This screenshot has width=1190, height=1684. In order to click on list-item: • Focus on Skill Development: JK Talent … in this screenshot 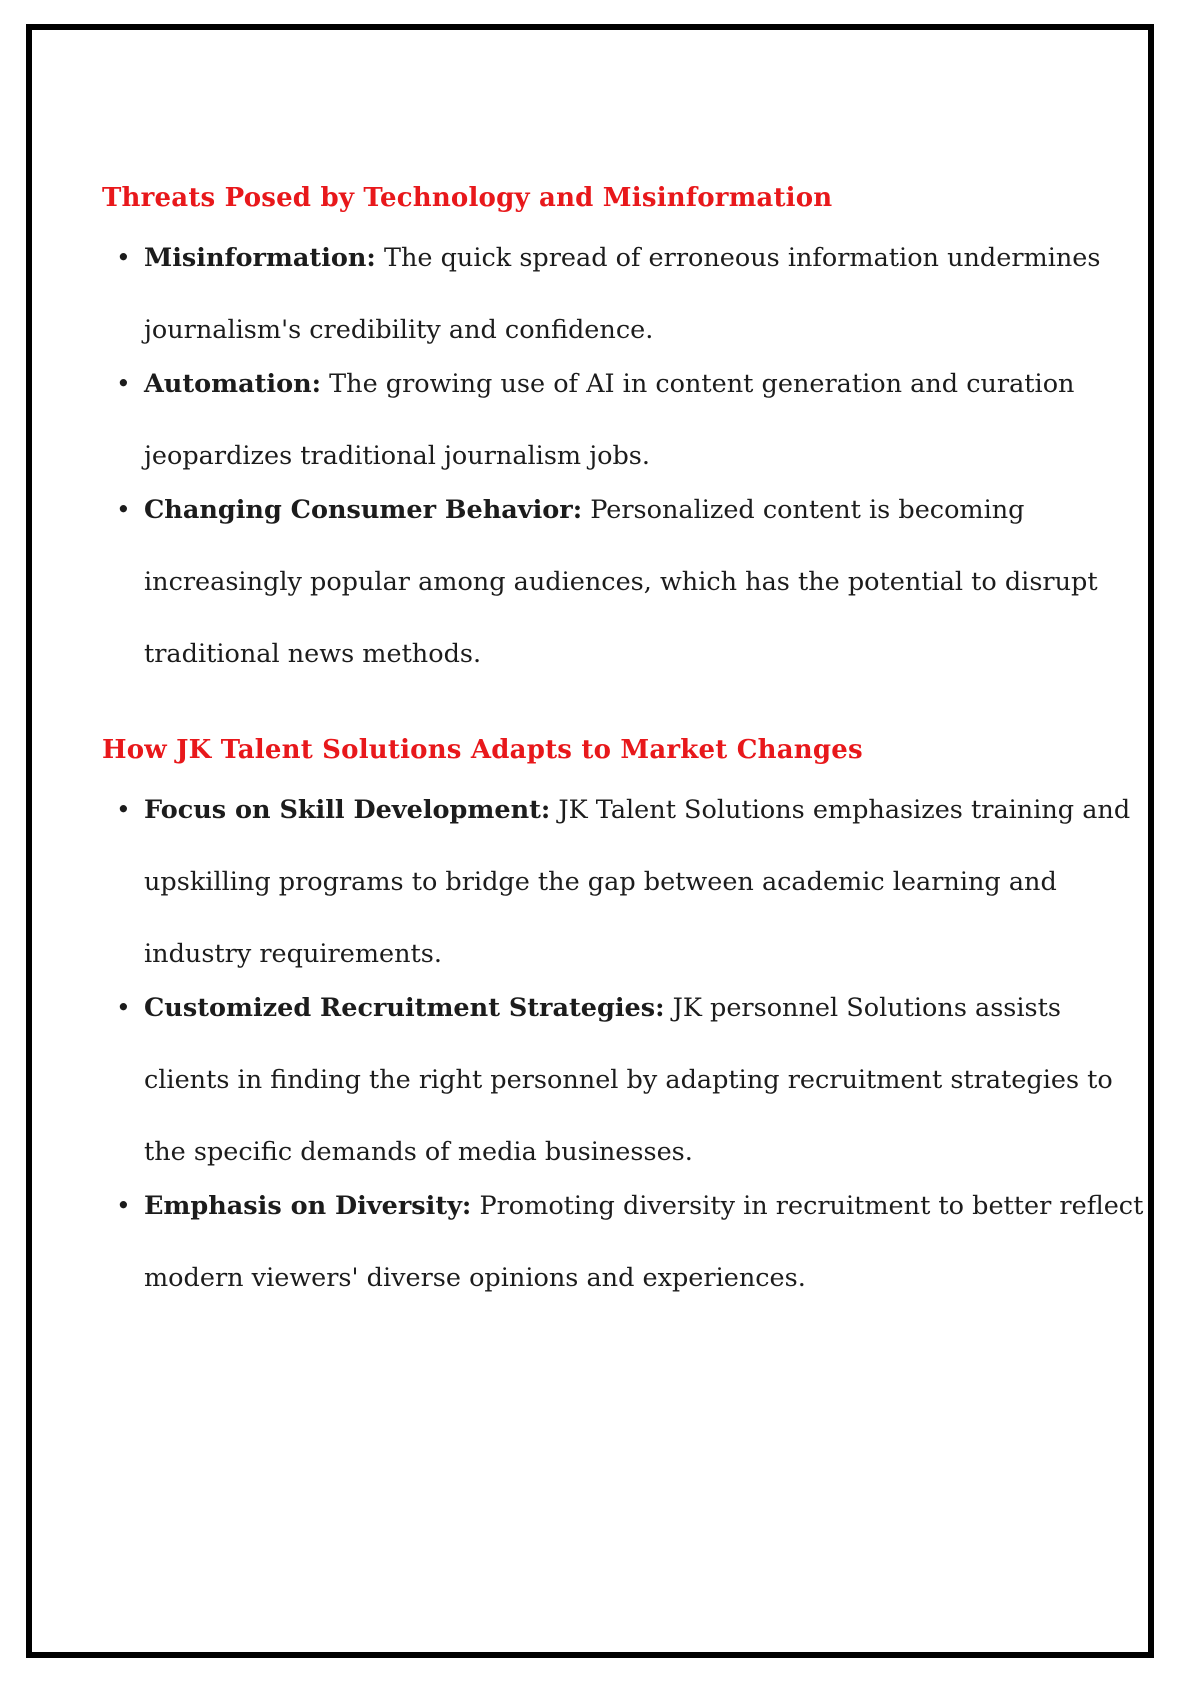, I will do `click(627, 882)`.